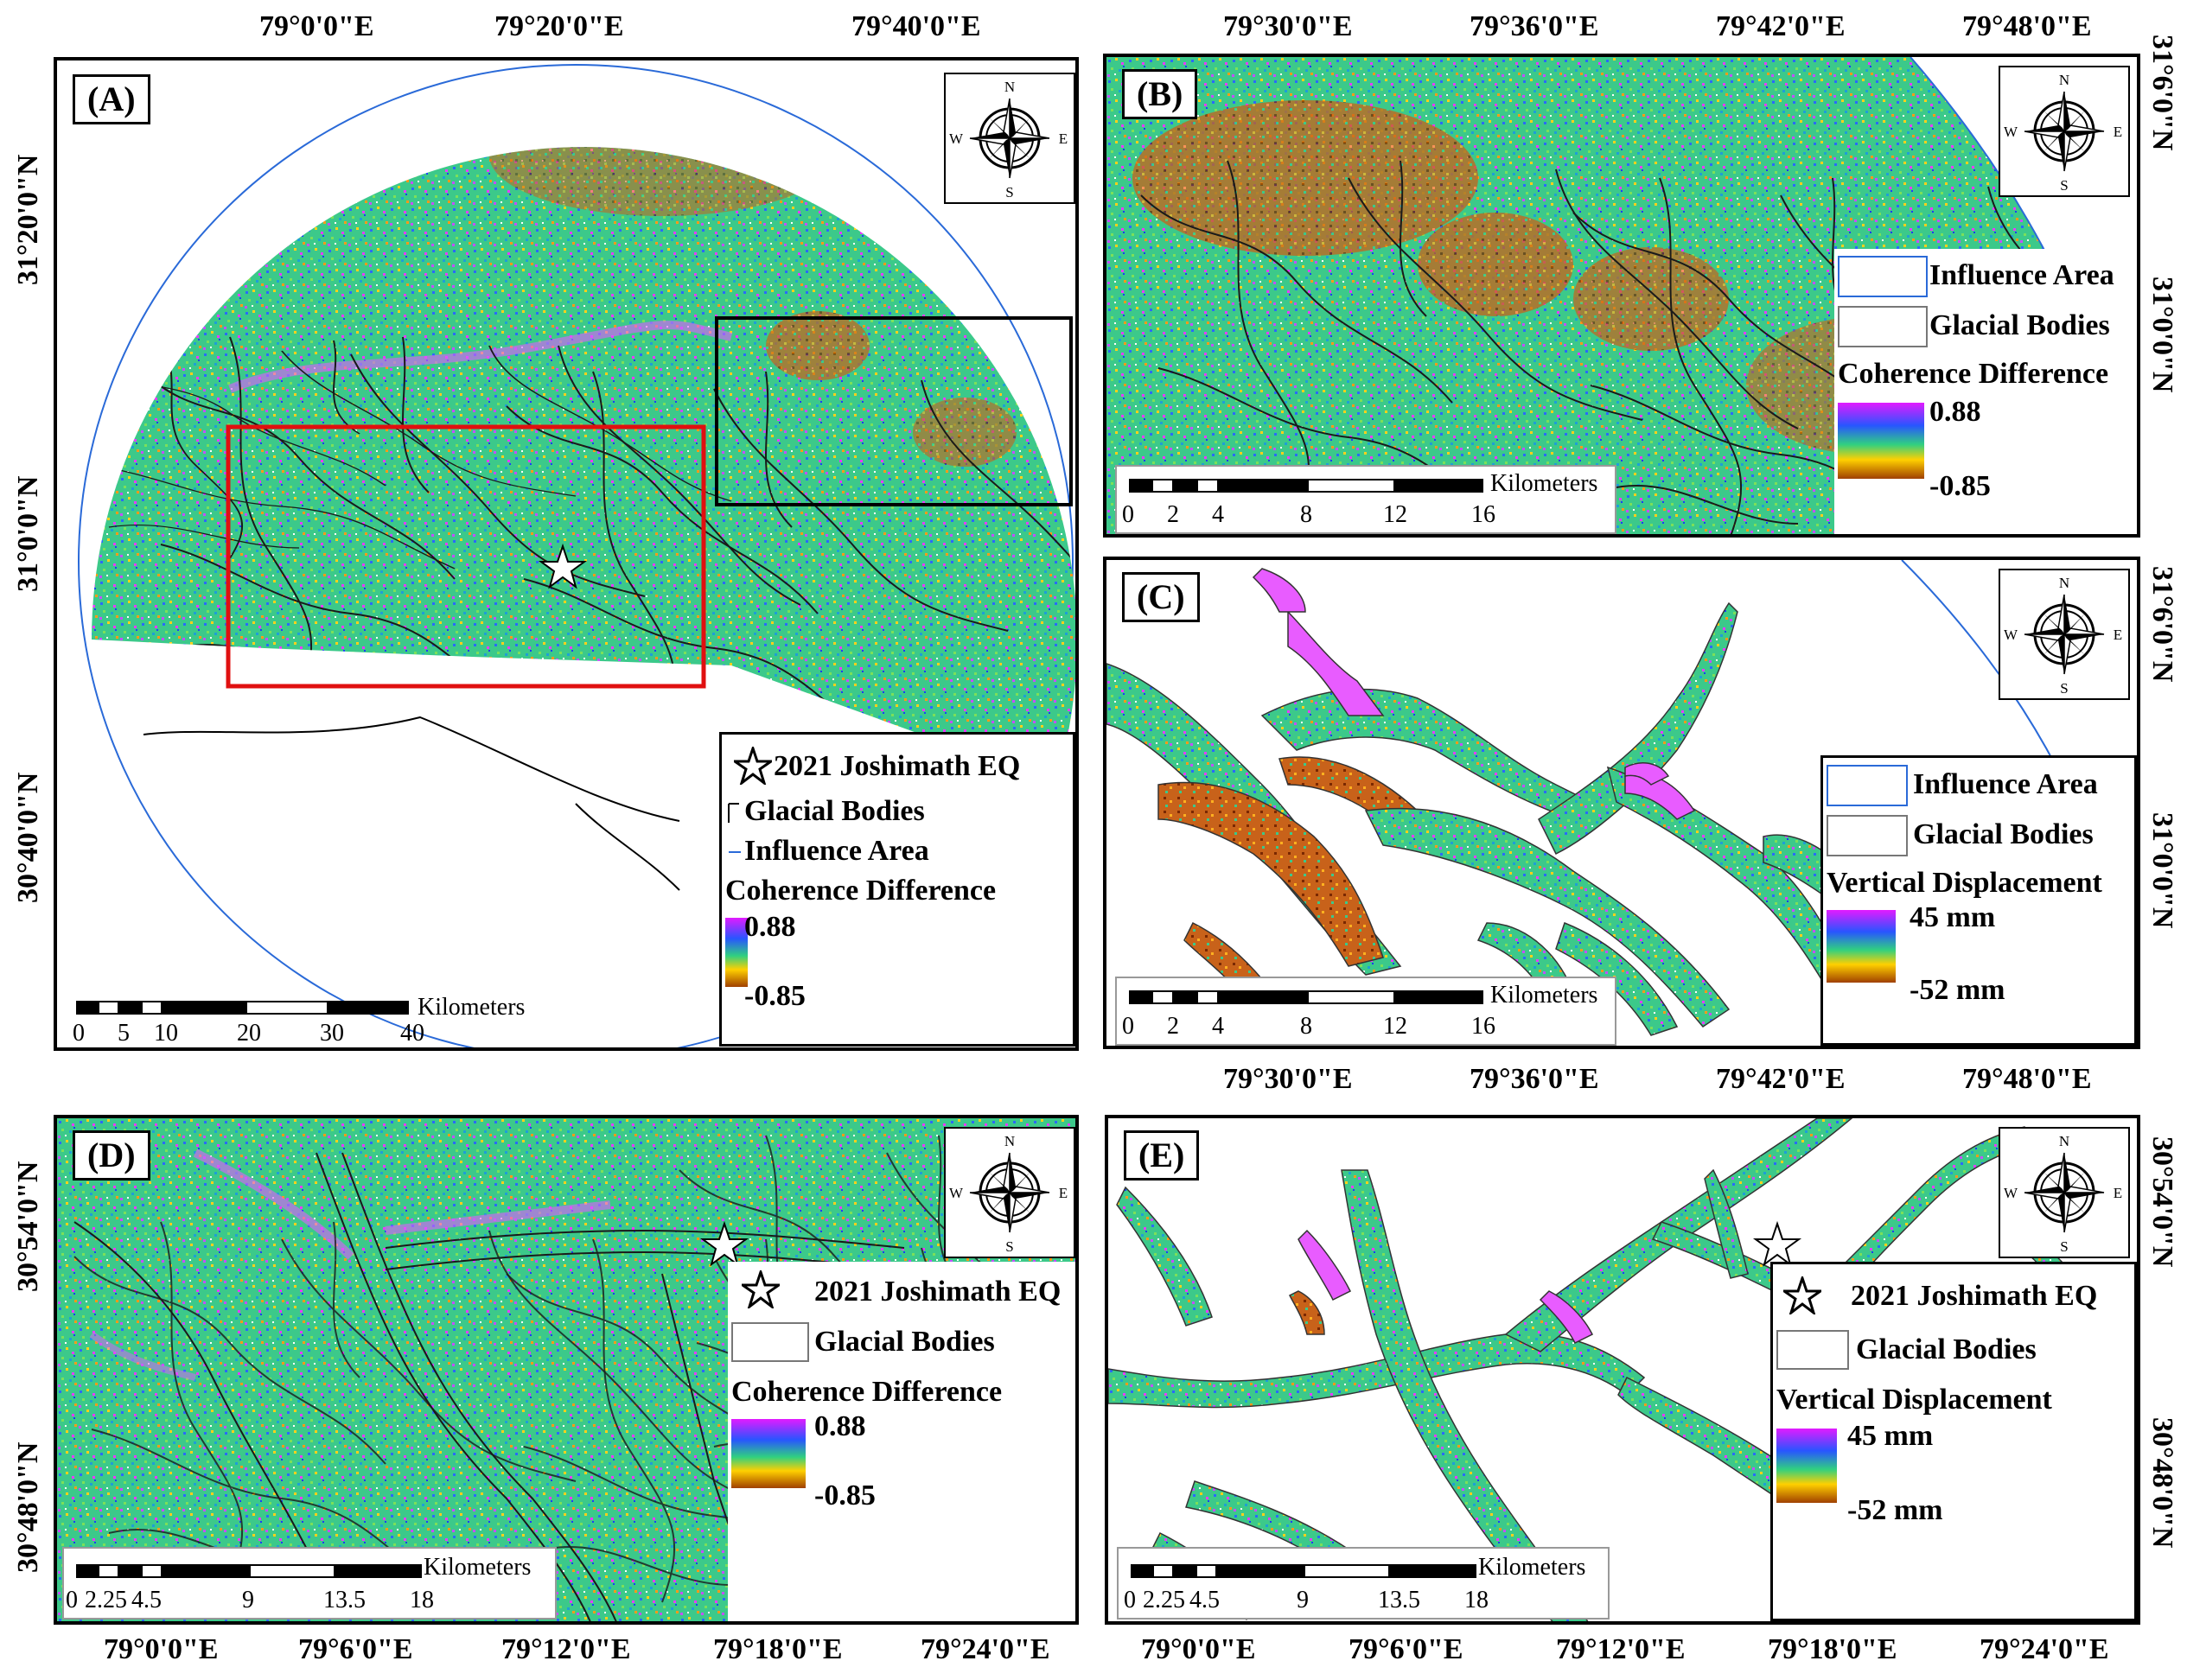 This screenshot has width=2187, height=1680. I want to click on scale-tick: 13.5, so click(1399, 1600).